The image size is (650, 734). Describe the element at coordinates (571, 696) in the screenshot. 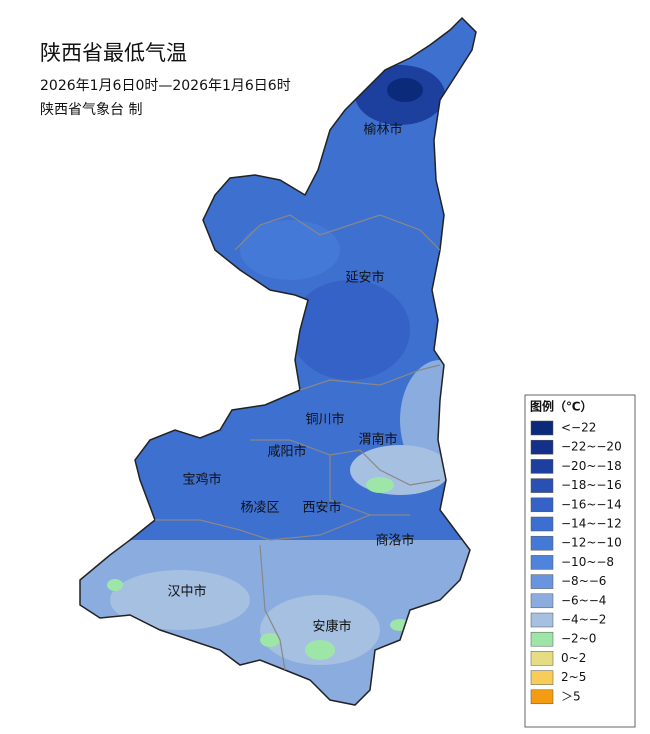

I see `legend-label: ＞5` at that location.